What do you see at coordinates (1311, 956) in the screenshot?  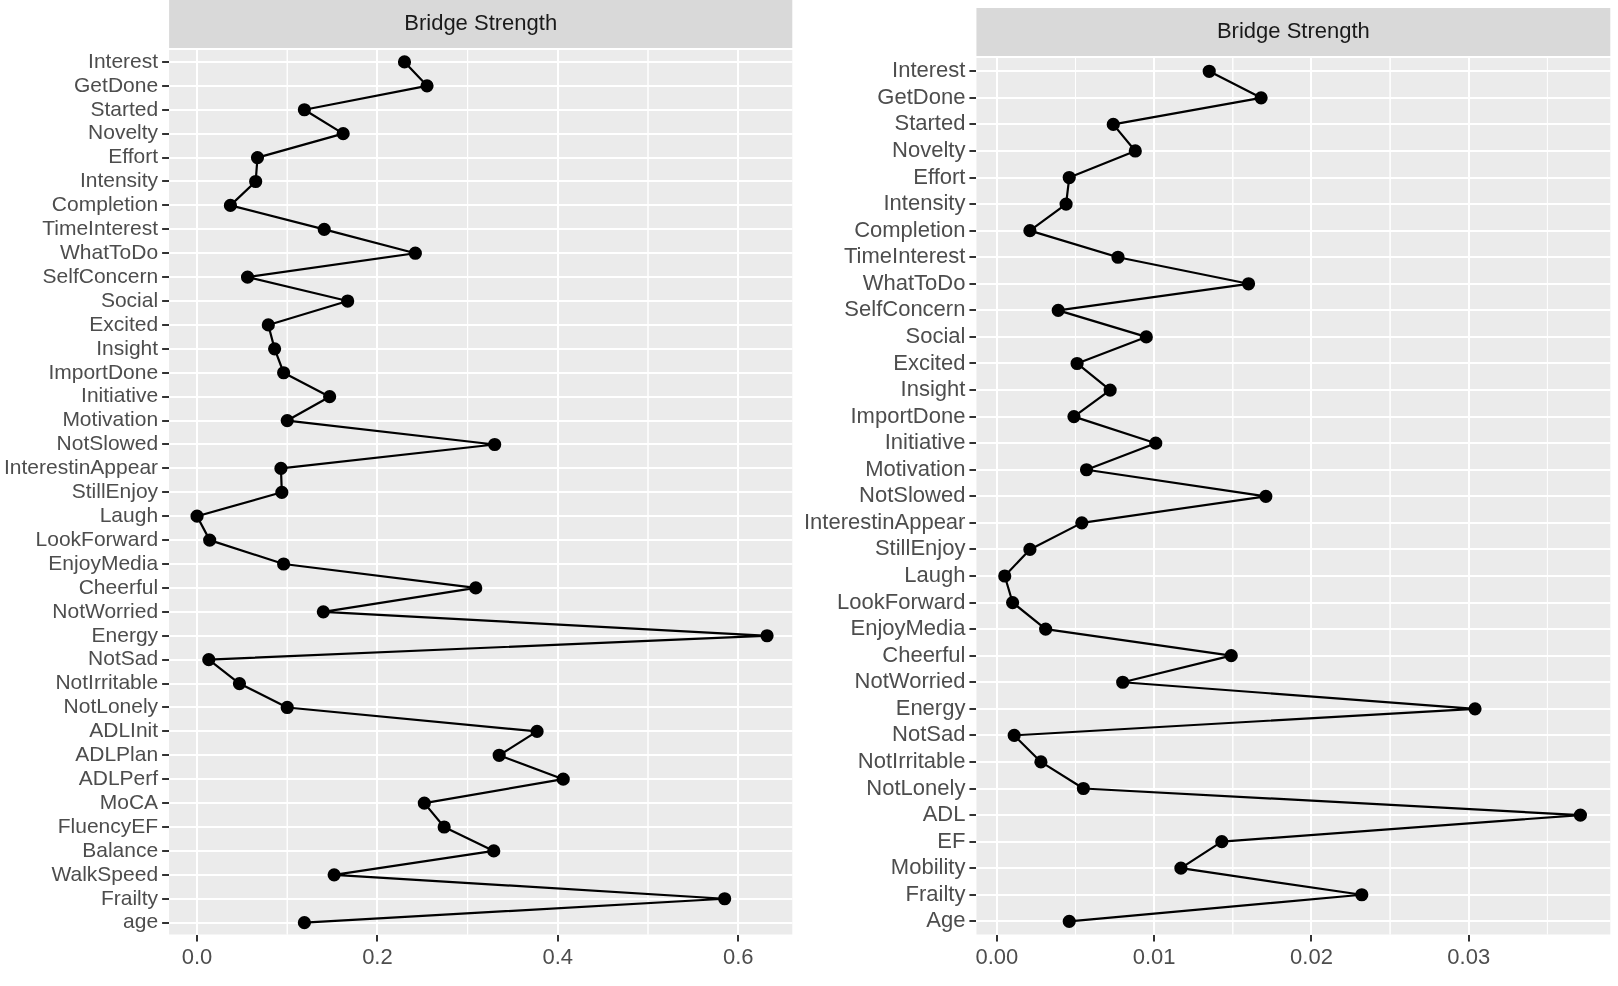 I see `x-tick-label: 0.02` at bounding box center [1311, 956].